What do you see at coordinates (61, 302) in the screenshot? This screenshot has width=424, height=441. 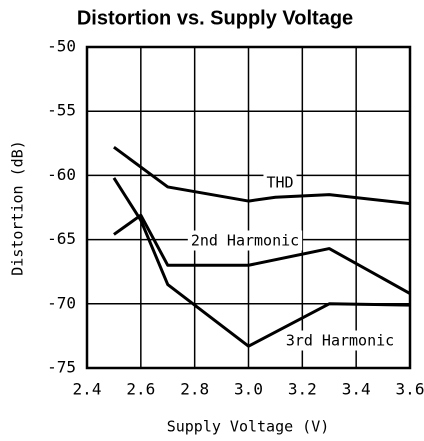 I see `y-tick-label: -70` at bounding box center [61, 302].